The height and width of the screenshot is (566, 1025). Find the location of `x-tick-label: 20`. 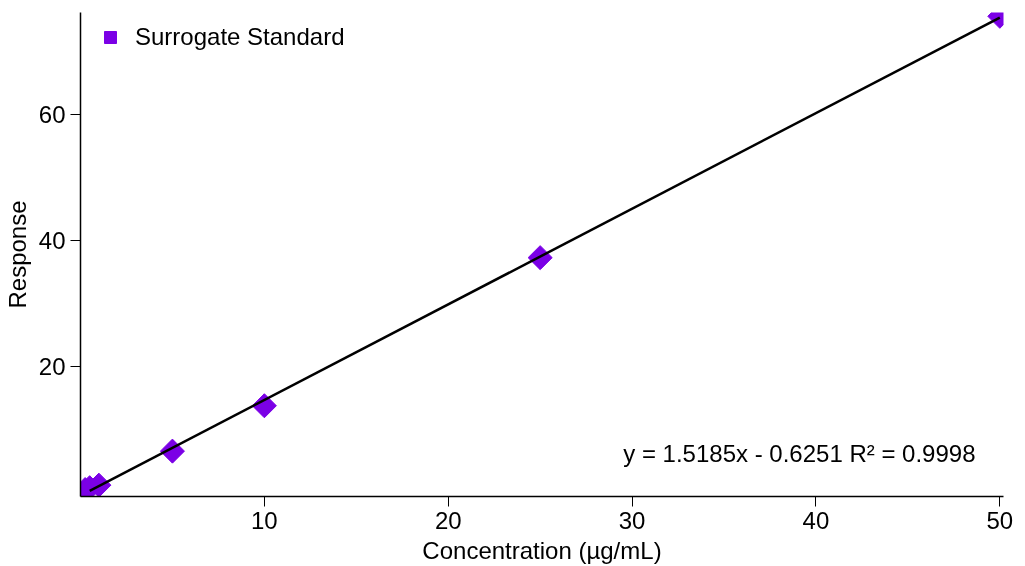

x-tick-label: 20 is located at coordinates (448, 520).